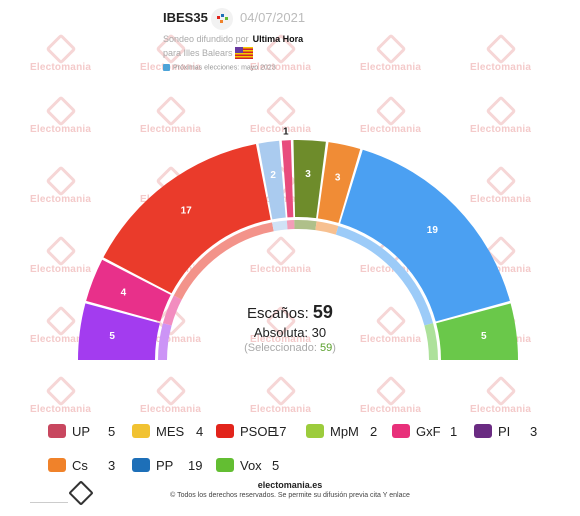  I want to click on seat-arc-up, so click(128, 290).